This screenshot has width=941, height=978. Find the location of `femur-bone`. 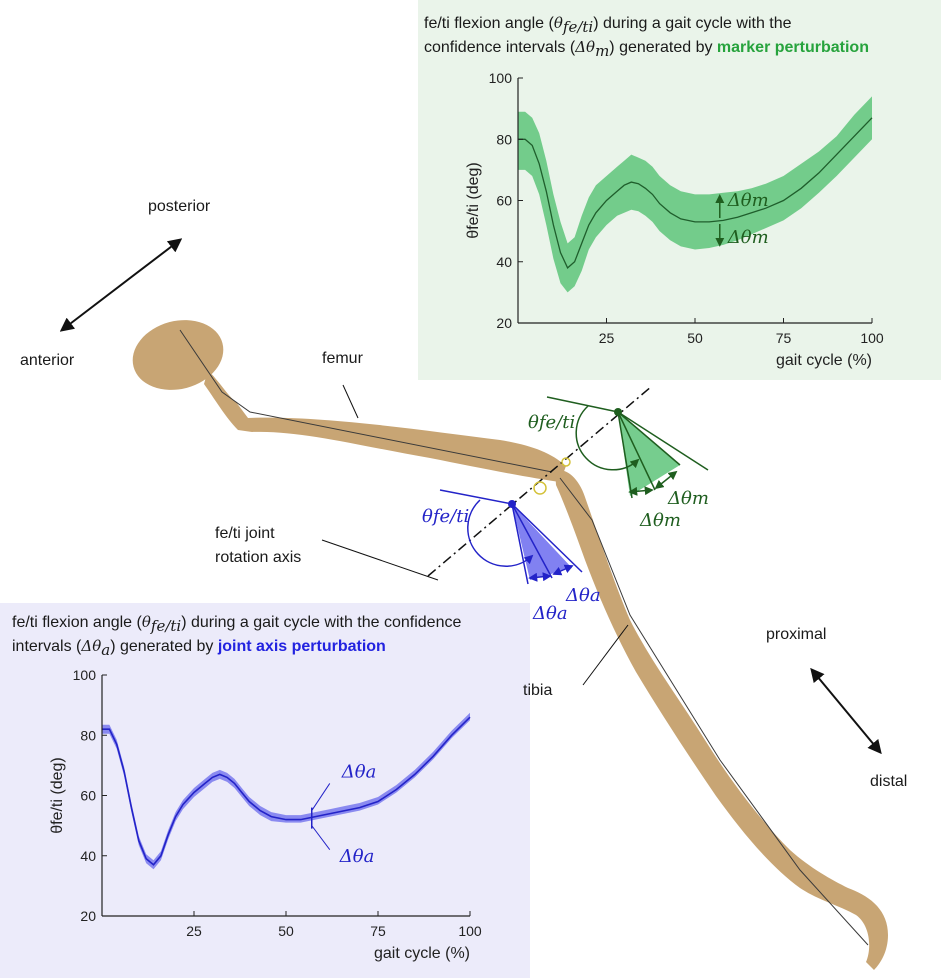

femur-bone is located at coordinates (349, 401).